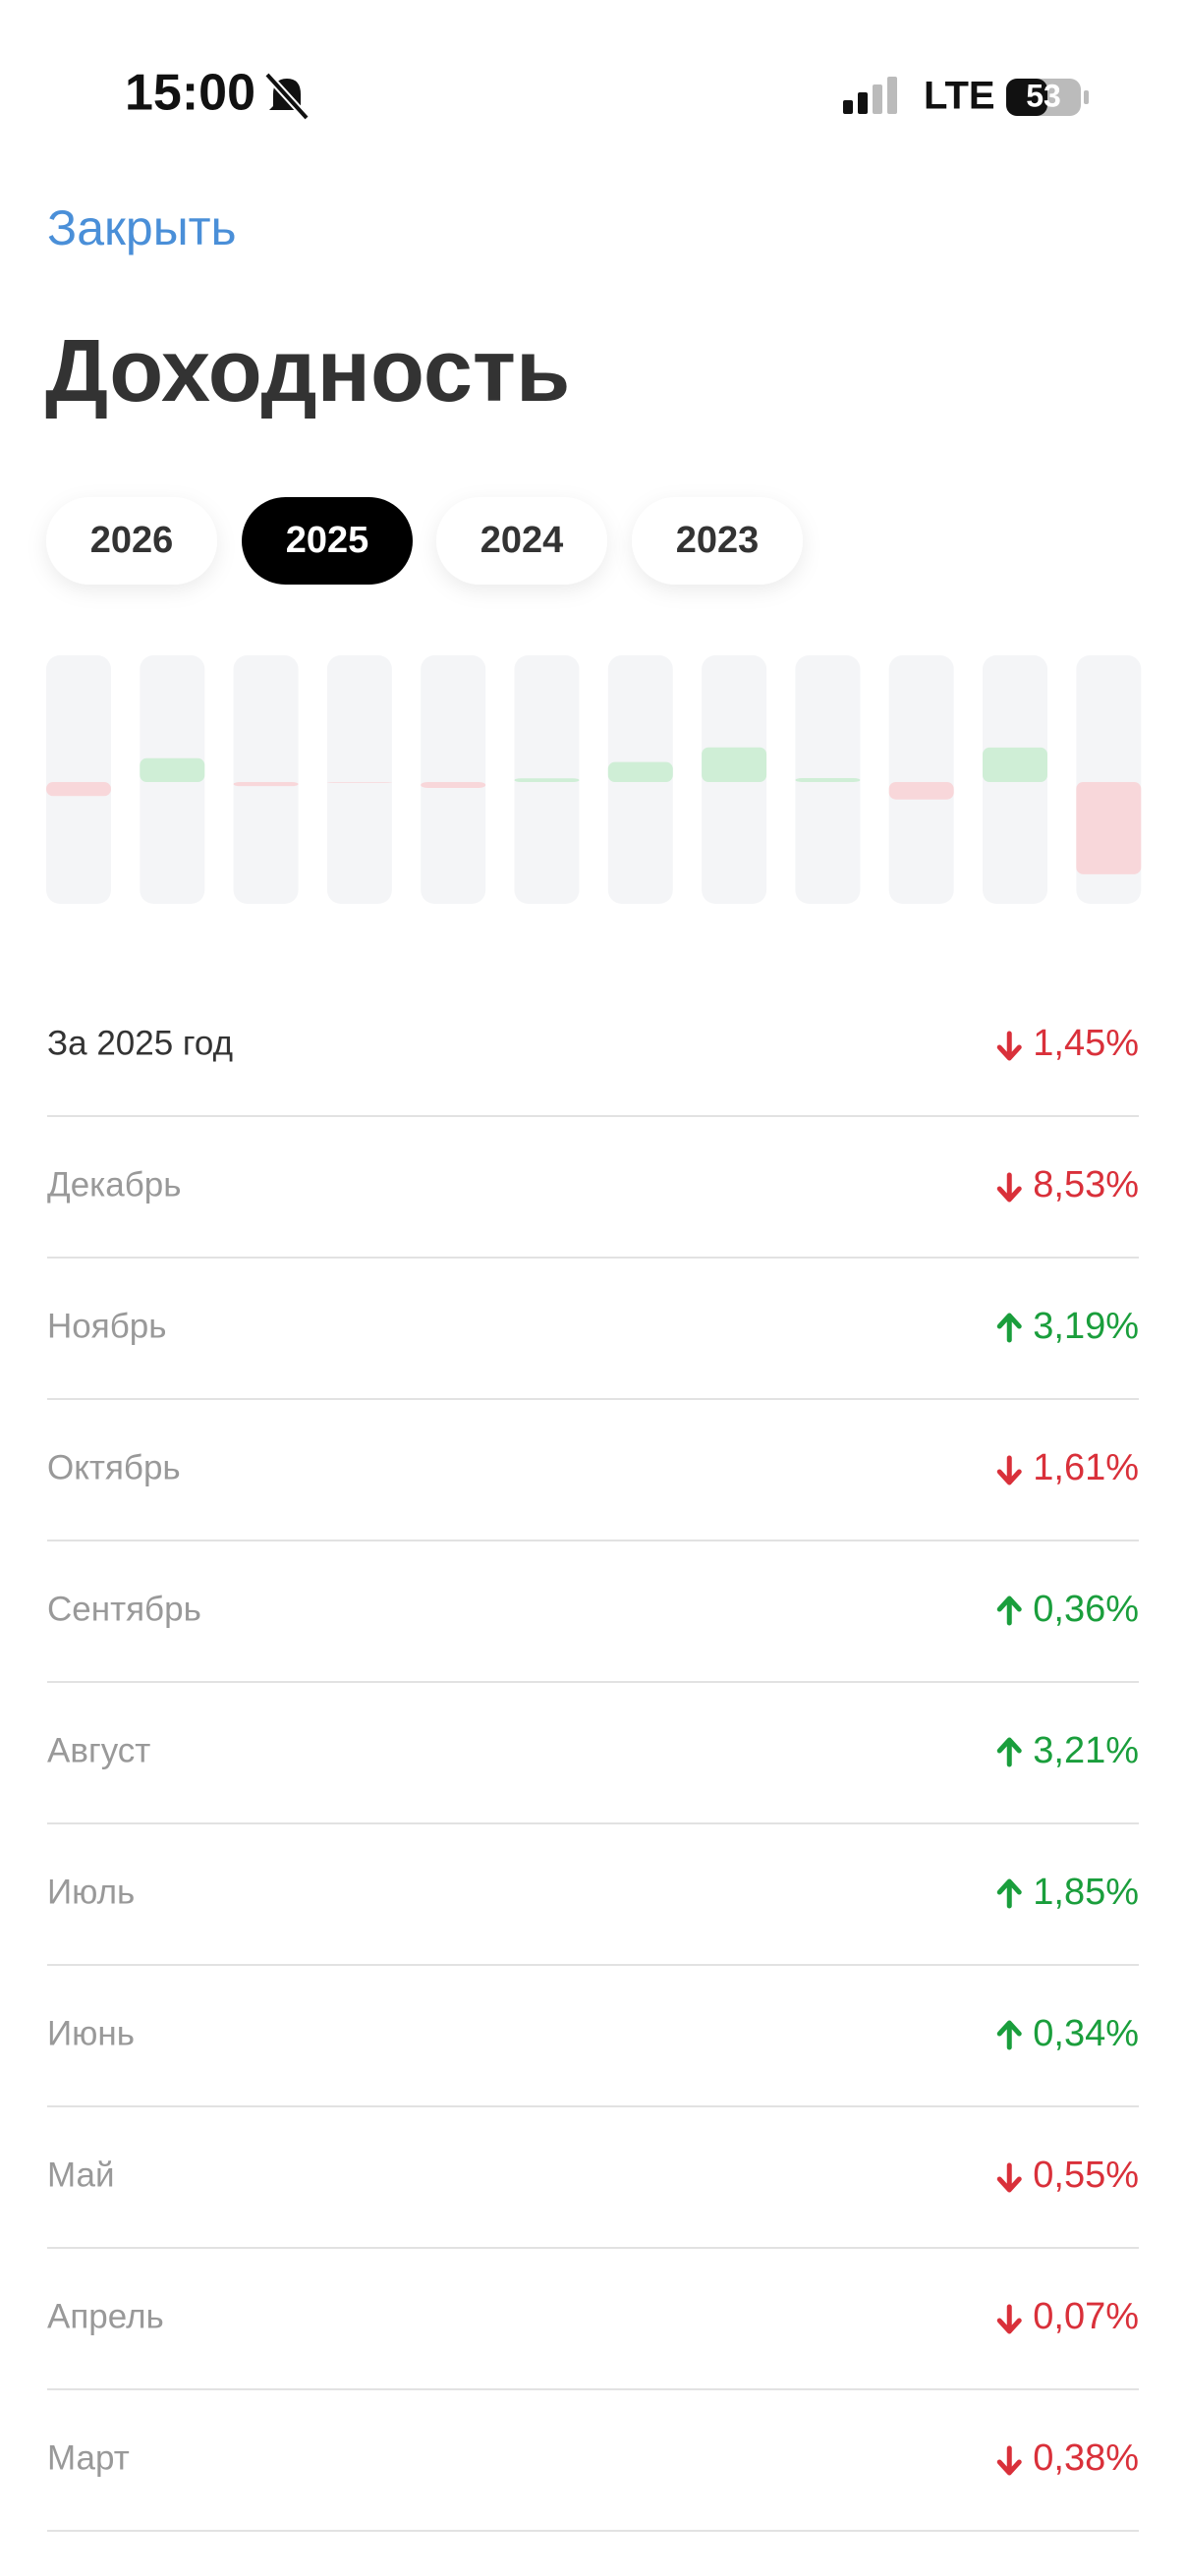 The image size is (1185, 2576). What do you see at coordinates (308, 371) in the screenshot?
I see `page-title: Доходность` at bounding box center [308, 371].